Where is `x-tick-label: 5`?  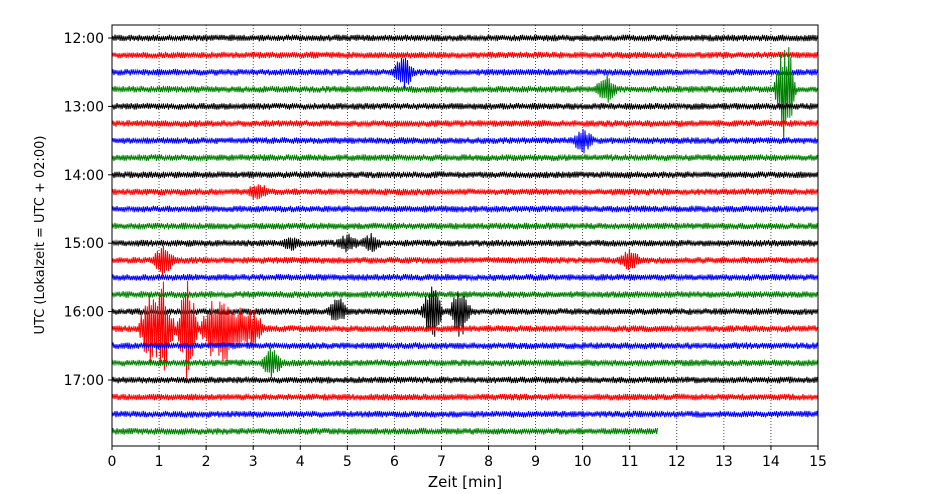 x-tick-label: 5 is located at coordinates (347, 462).